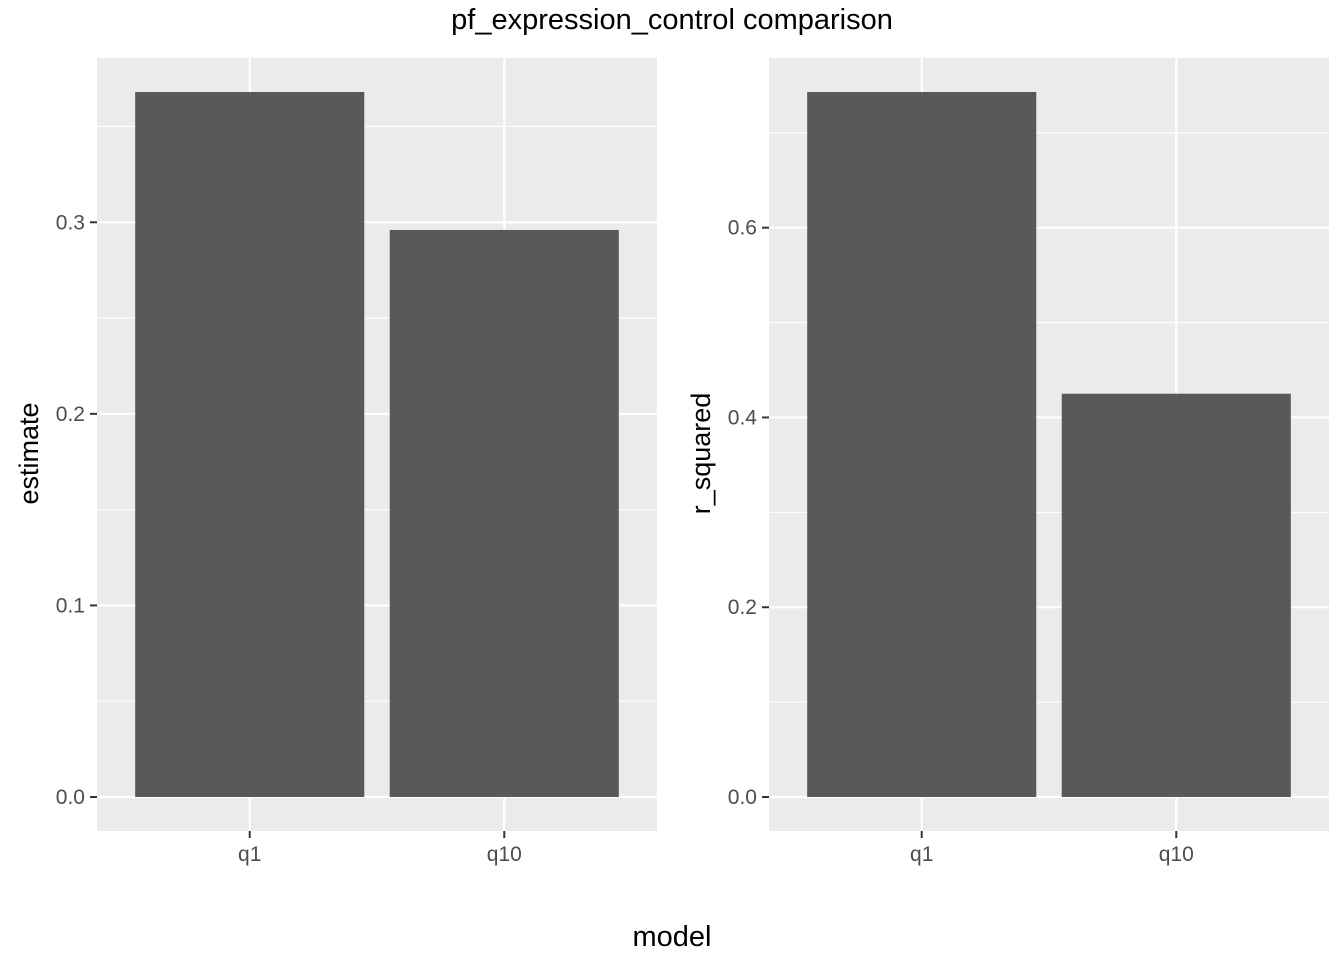 Image resolution: width=1344 pixels, height=960 pixels. What do you see at coordinates (701, 454) in the screenshot?
I see `panel-2-y-axis-title: r_squared` at bounding box center [701, 454].